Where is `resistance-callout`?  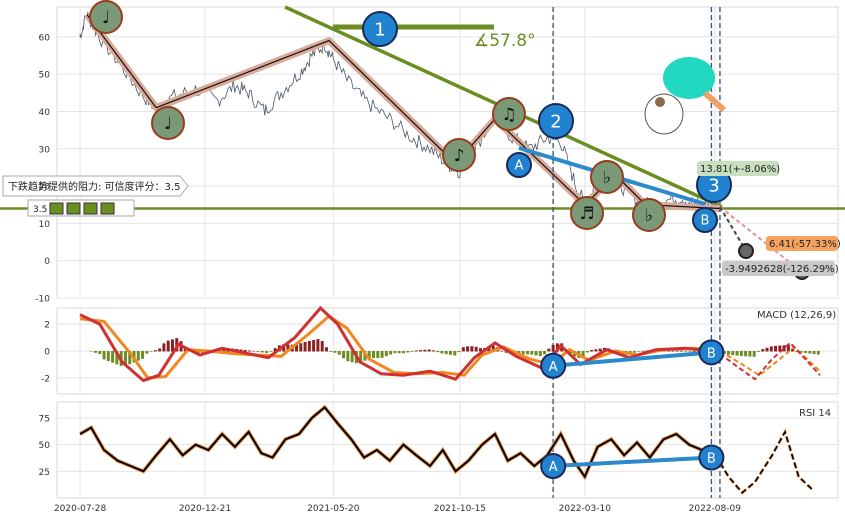
resistance-callout is located at coordinates (95, 186).